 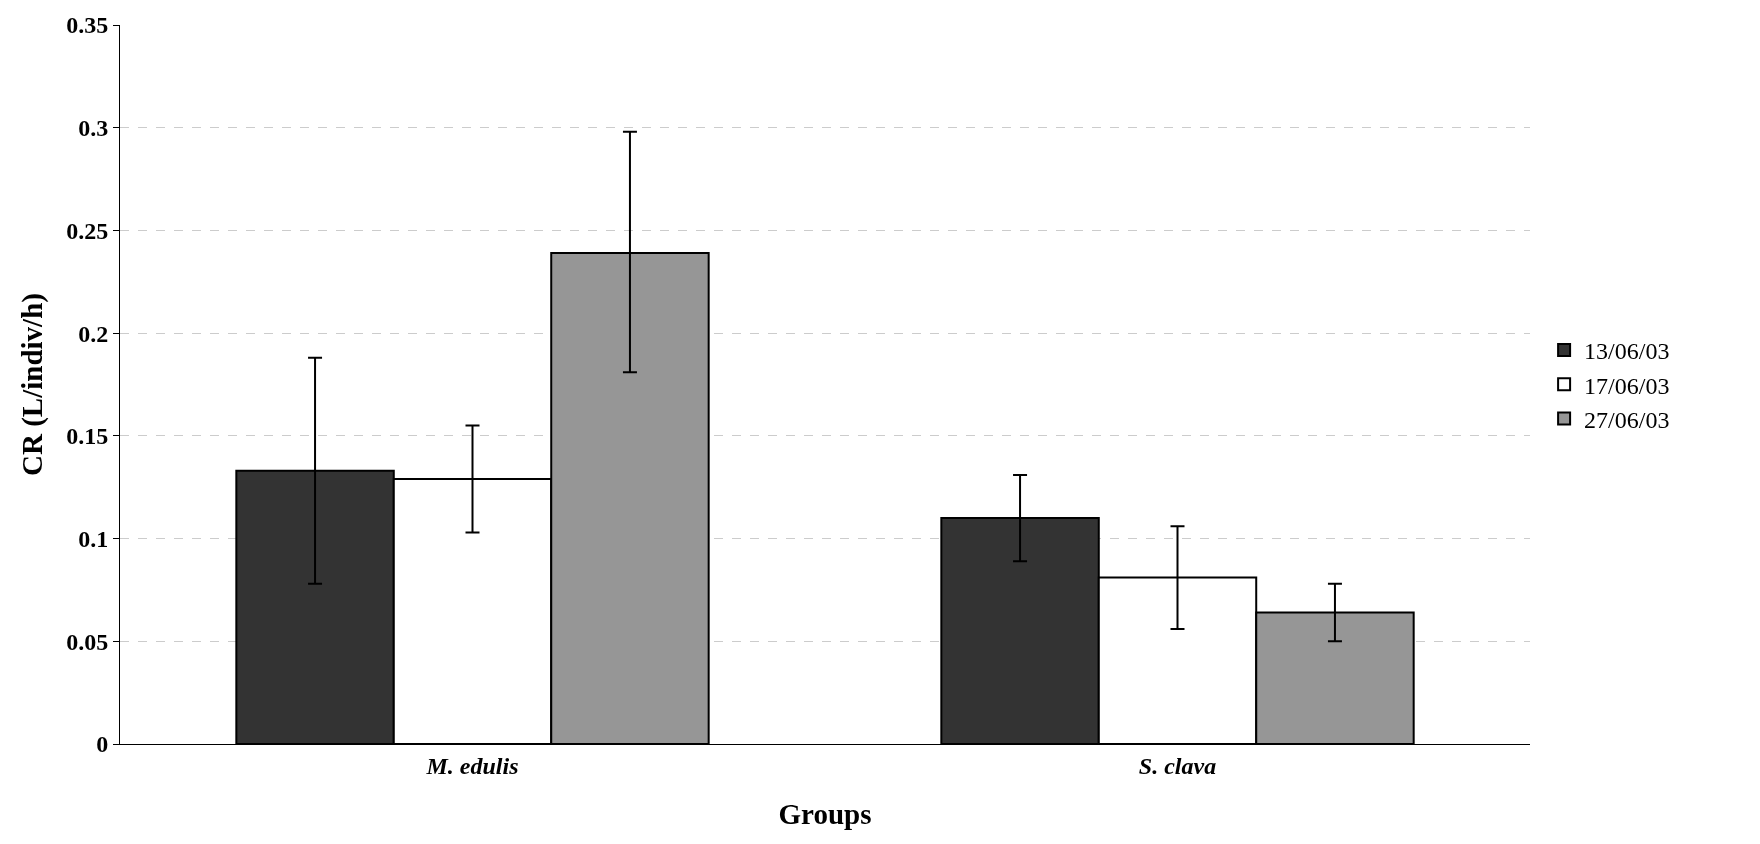 I want to click on y-axis-title: CR (L/indiv/h), so click(x=32, y=384).